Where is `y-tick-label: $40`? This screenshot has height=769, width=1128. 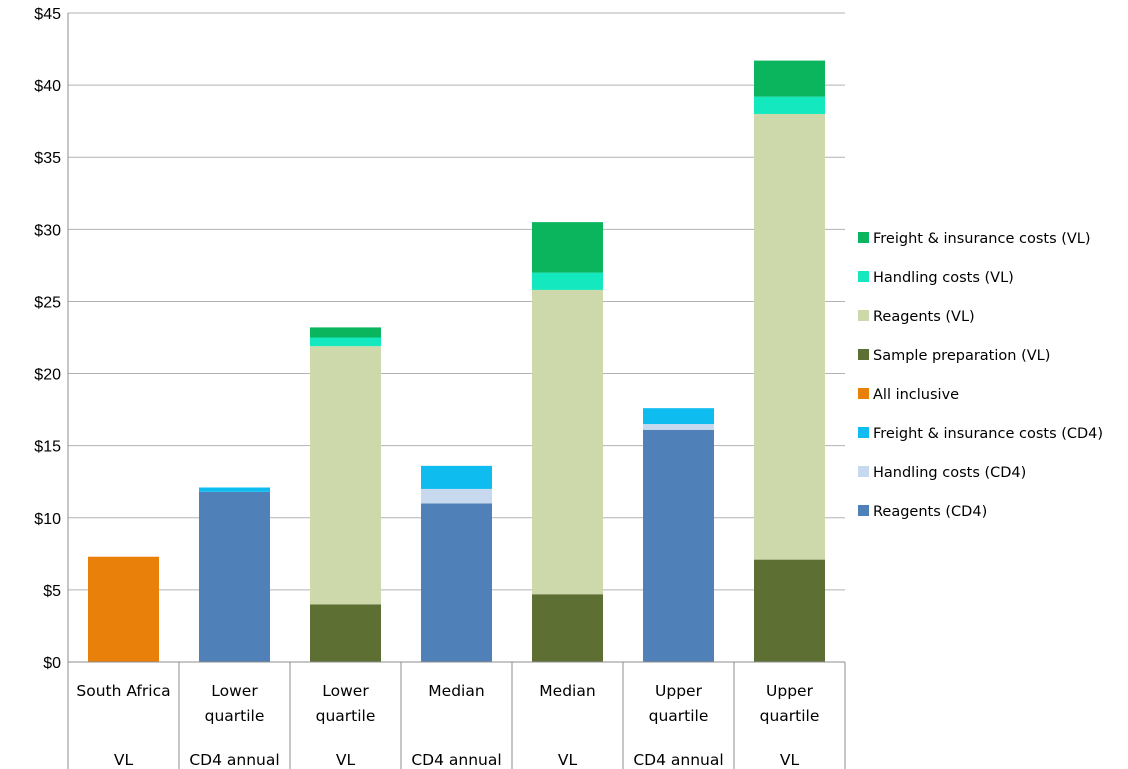 y-tick-label: $40 is located at coordinates (47, 86).